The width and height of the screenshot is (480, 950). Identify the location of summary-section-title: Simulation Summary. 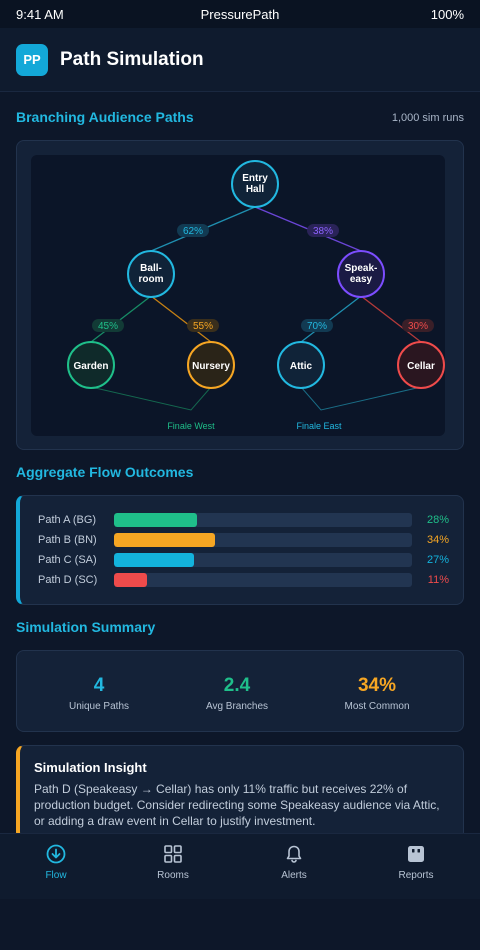
(86, 627).